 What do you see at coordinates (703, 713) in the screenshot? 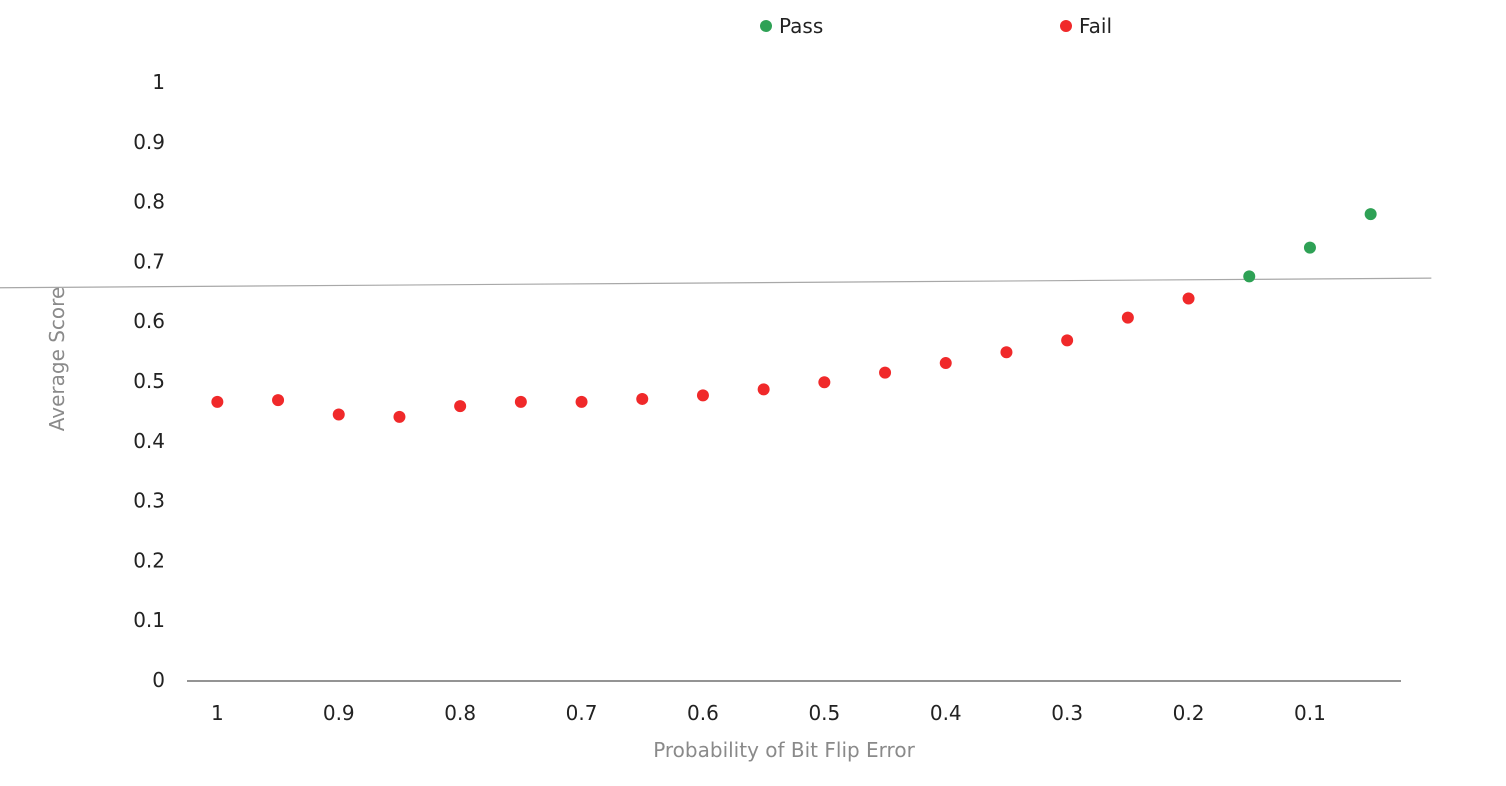
I see `x-tick-label: 0.6` at bounding box center [703, 713].